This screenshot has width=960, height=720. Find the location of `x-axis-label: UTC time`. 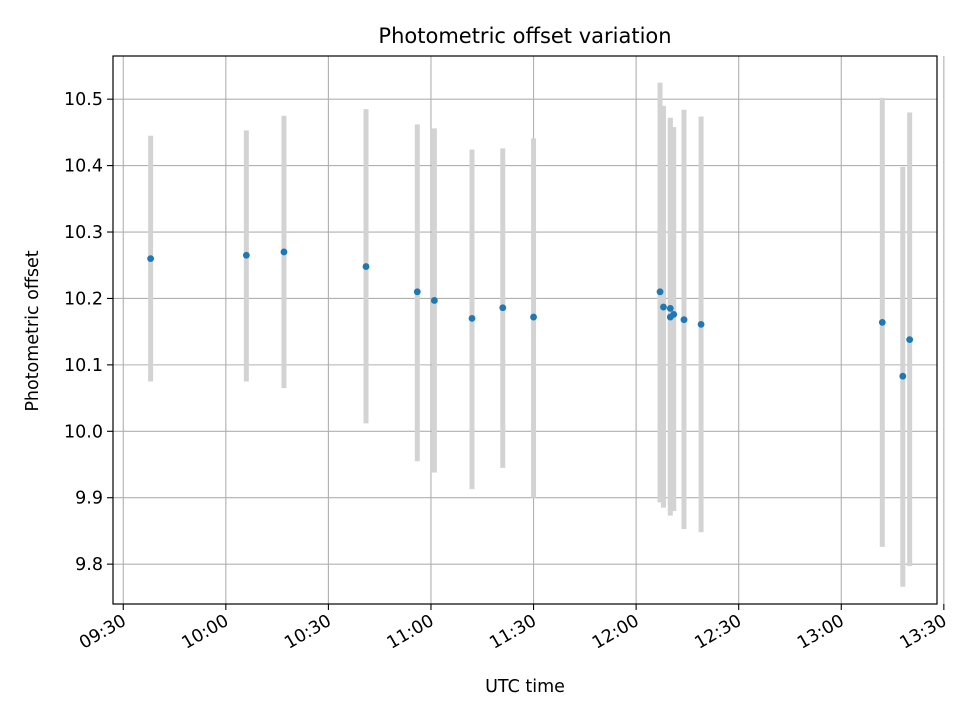

x-axis-label: UTC time is located at coordinates (525, 687).